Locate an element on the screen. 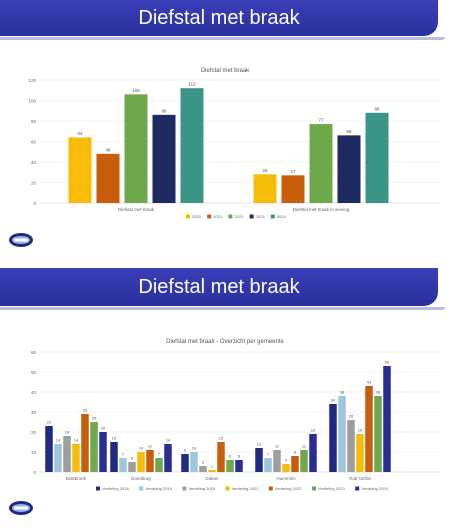  data-label: 64 is located at coordinates (80, 133).